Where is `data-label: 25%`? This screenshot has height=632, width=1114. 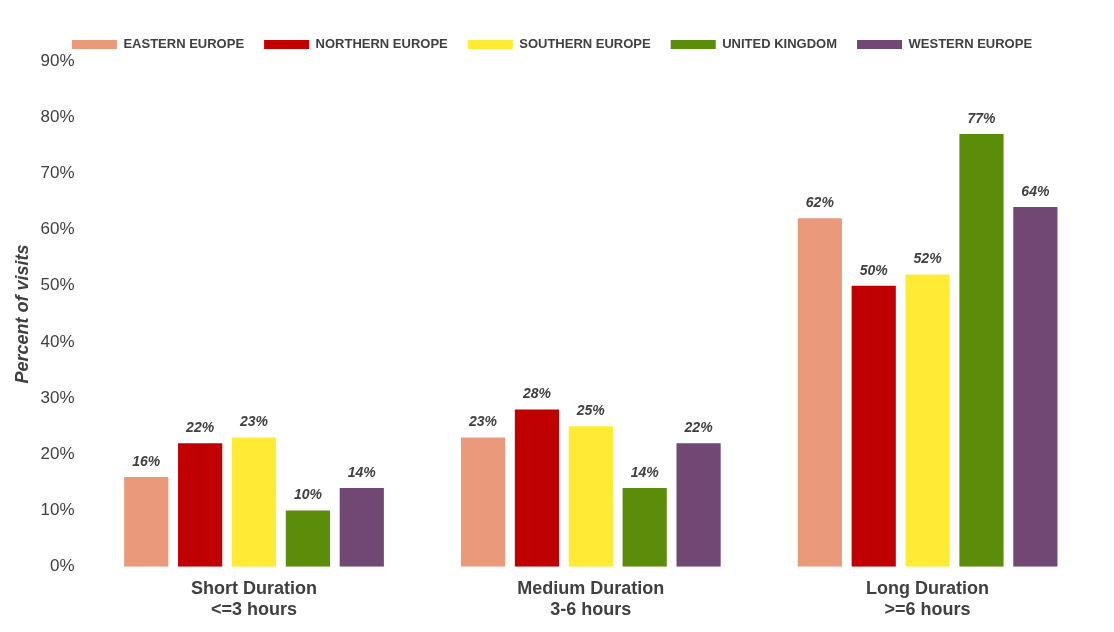 data-label: 25% is located at coordinates (590, 410).